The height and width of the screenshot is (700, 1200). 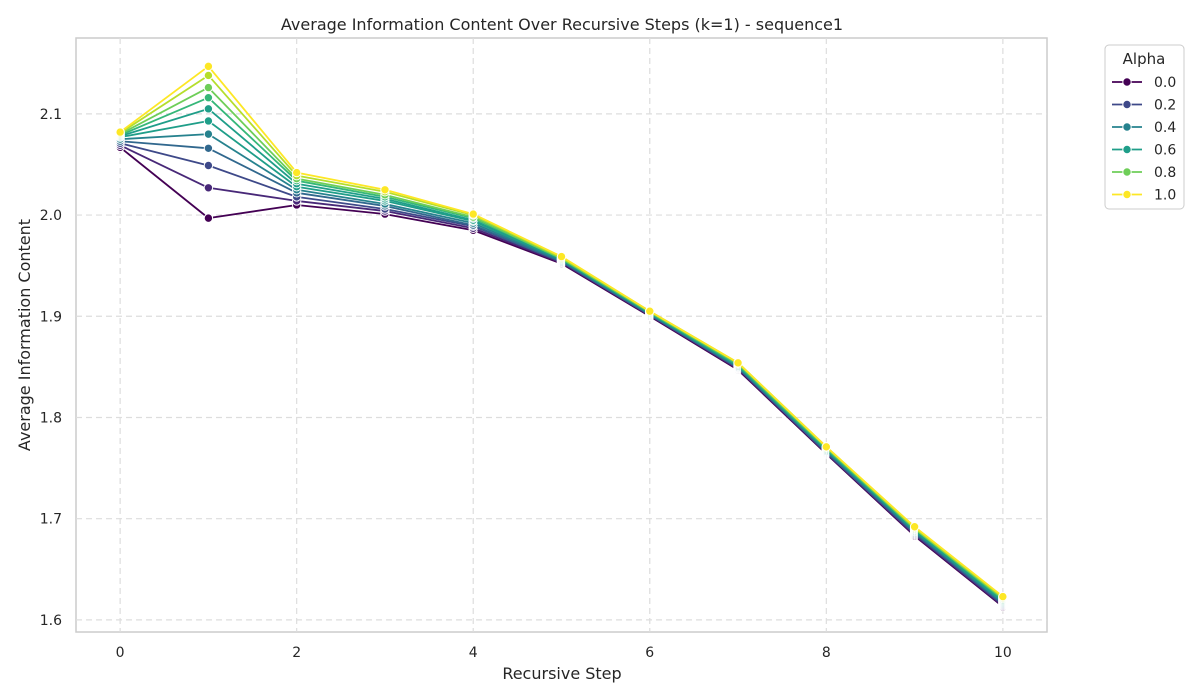 What do you see at coordinates (826, 653) in the screenshot?
I see `x-tick-label: 8` at bounding box center [826, 653].